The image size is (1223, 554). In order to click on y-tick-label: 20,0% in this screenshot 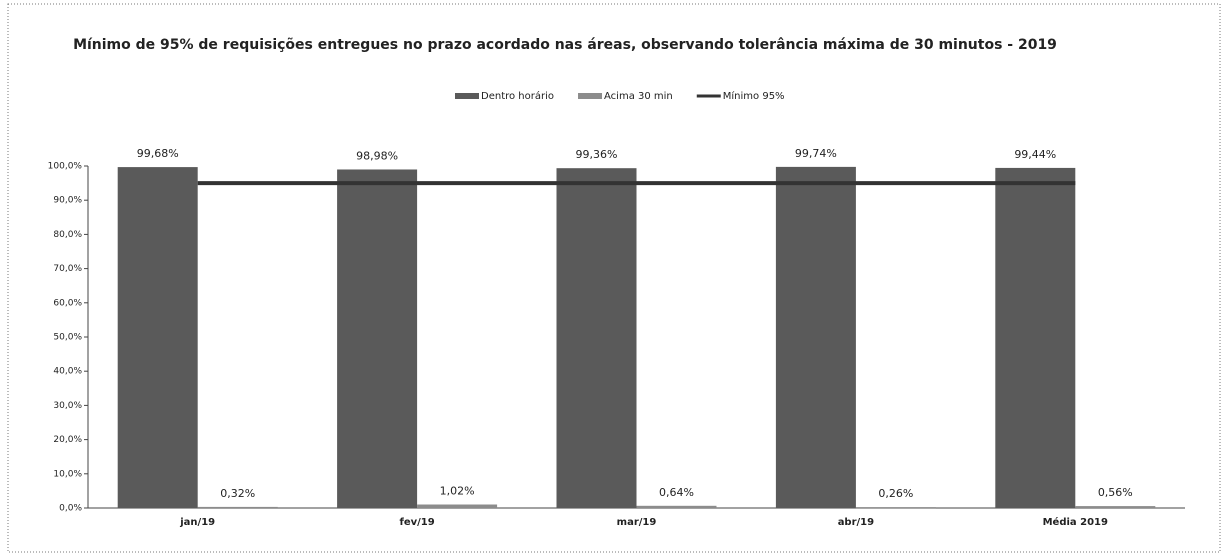, I will do `click(67, 440)`.